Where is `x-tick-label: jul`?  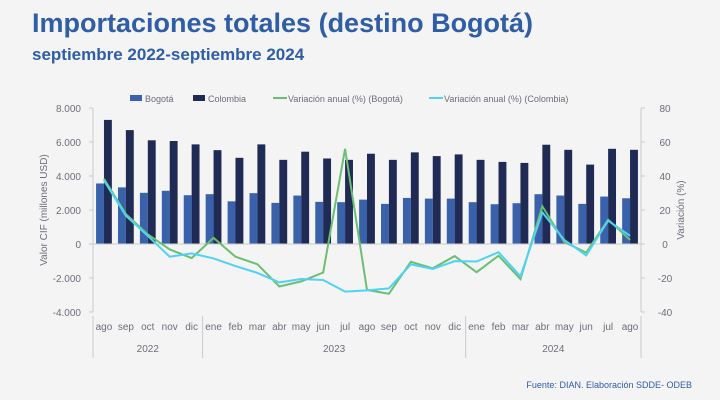 x-tick-label: jul is located at coordinates (344, 327).